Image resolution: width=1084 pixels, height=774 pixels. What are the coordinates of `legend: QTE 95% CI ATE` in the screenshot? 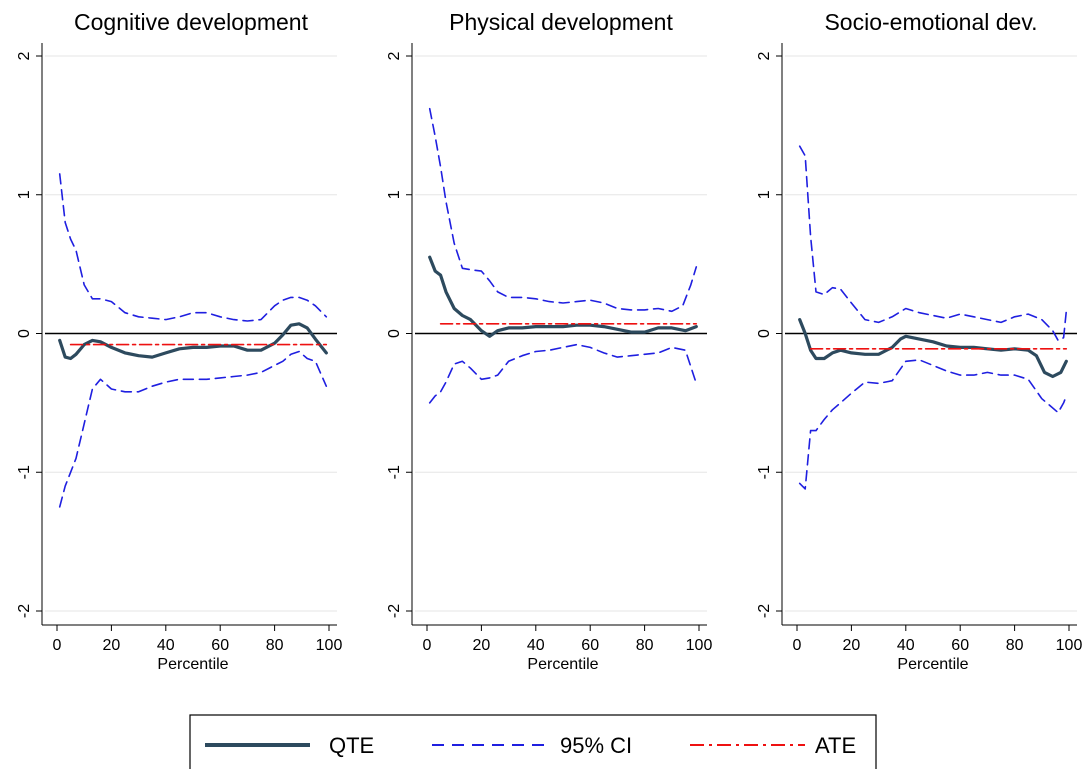 It's located at (533, 744).